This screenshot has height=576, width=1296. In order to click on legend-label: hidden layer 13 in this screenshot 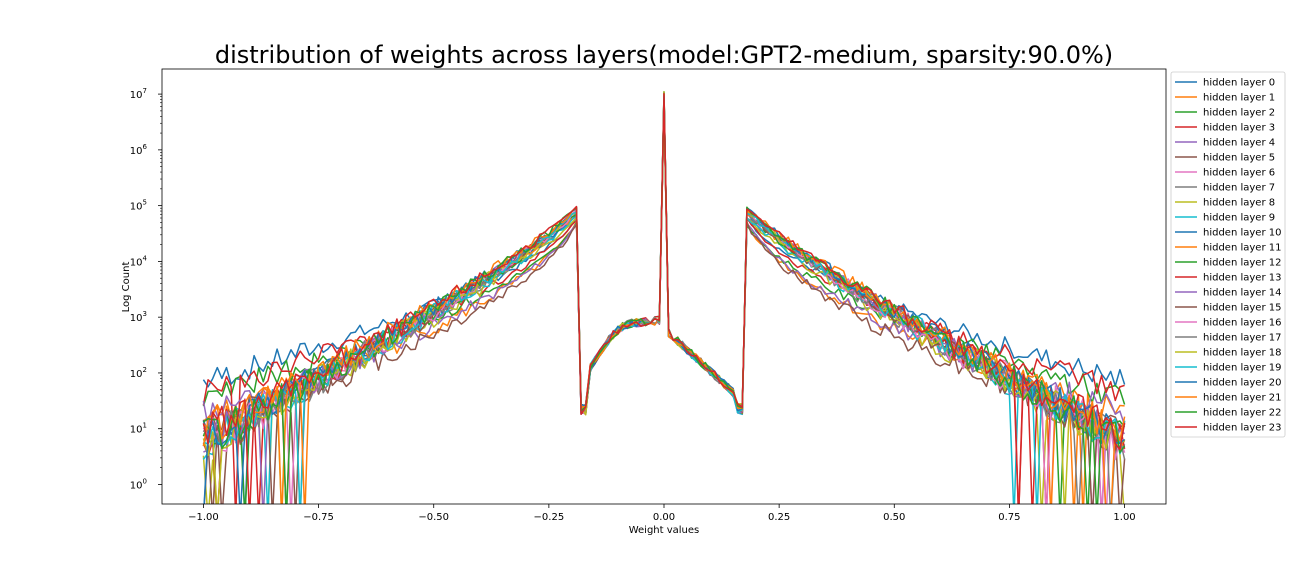, I will do `click(1242, 278)`.